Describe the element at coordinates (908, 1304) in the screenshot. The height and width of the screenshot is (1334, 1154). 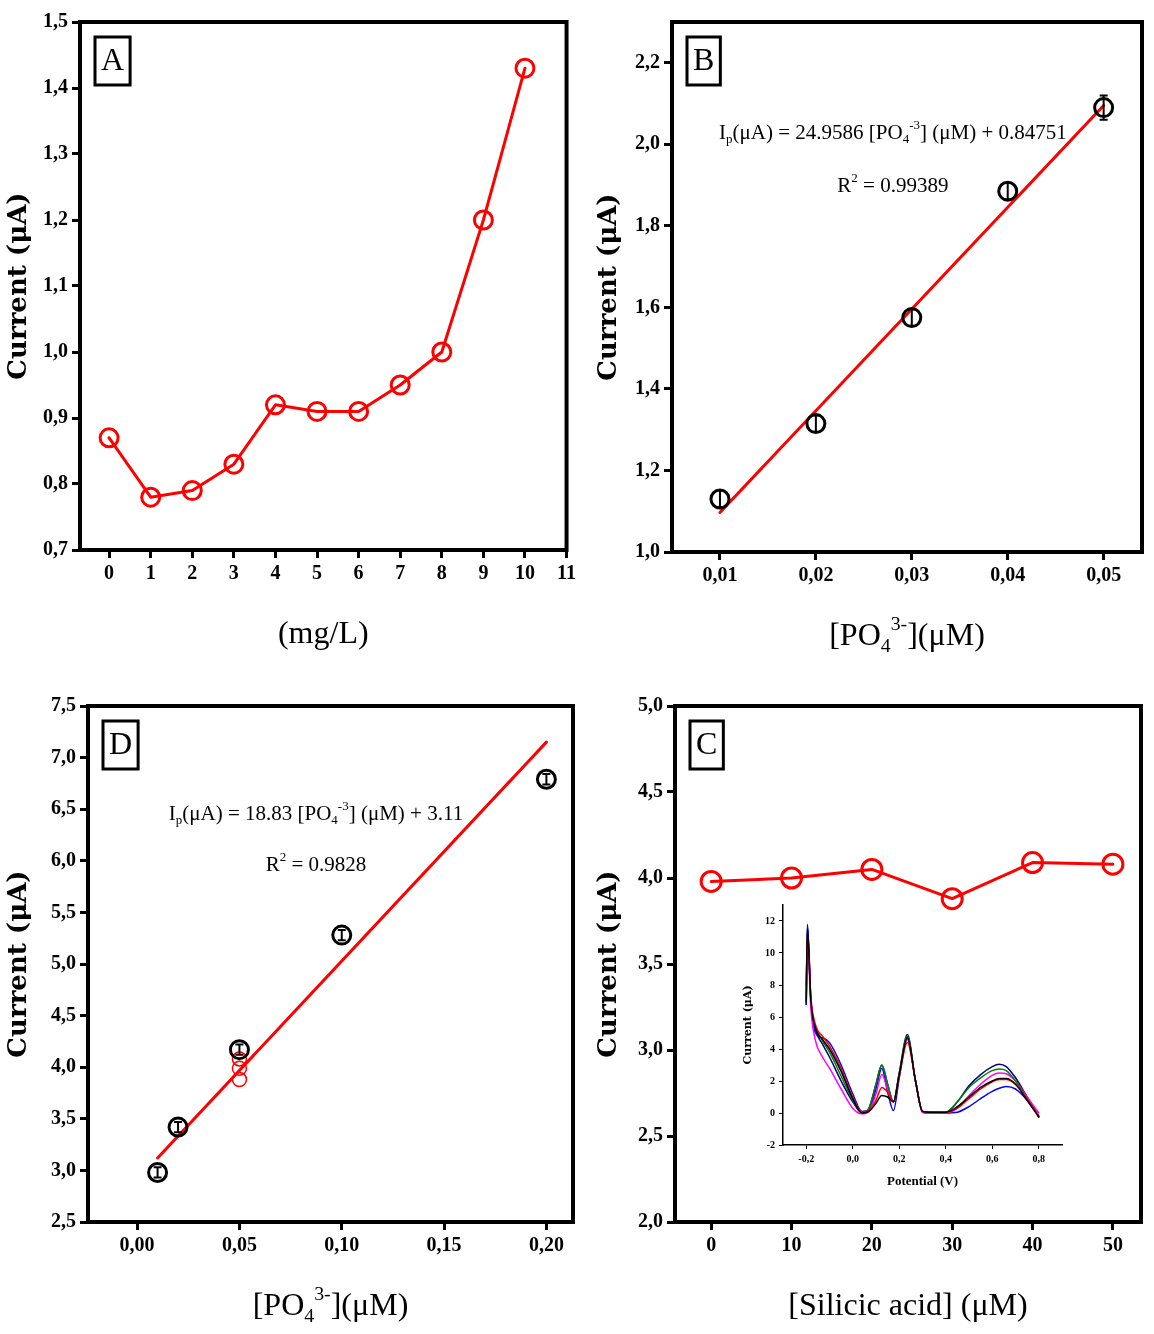
I see `x-axis-title: [Silicic acid] (μM)` at that location.